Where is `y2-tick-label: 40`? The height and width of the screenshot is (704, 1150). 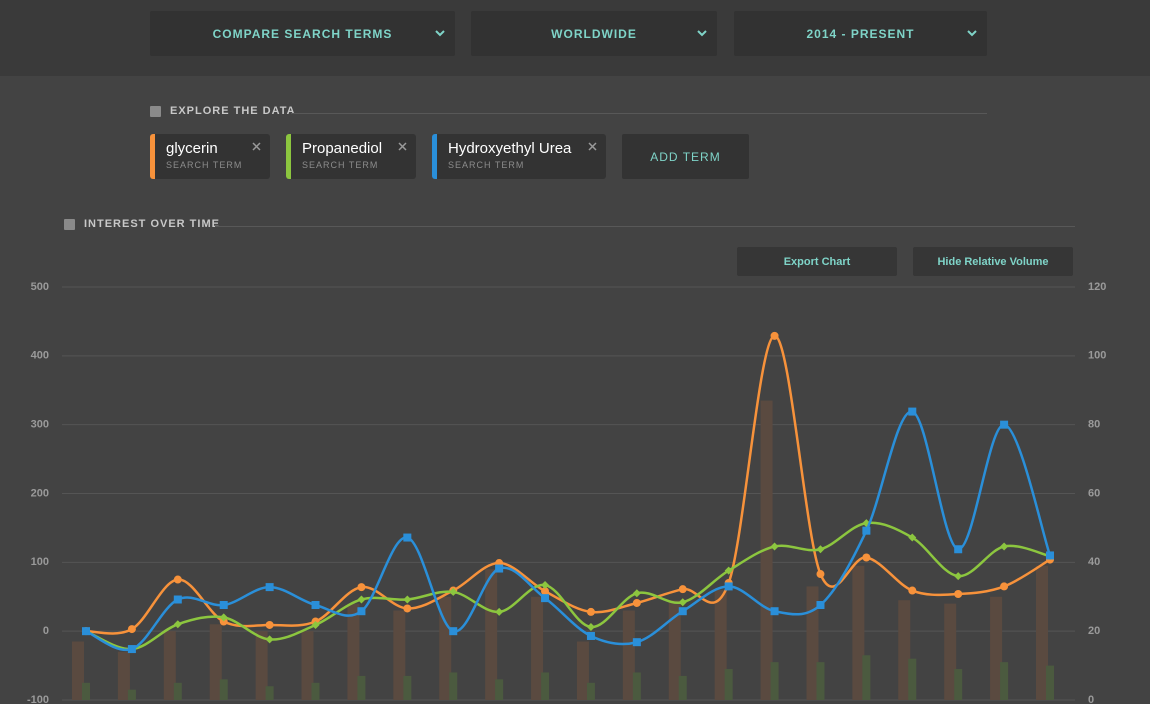 y2-tick-label: 40 is located at coordinates (1094, 562).